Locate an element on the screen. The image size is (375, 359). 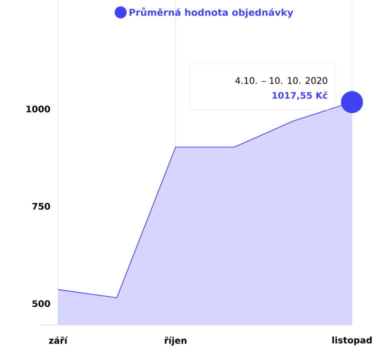
legend-label: Průměrná hodnota objednávky is located at coordinates (212, 12).